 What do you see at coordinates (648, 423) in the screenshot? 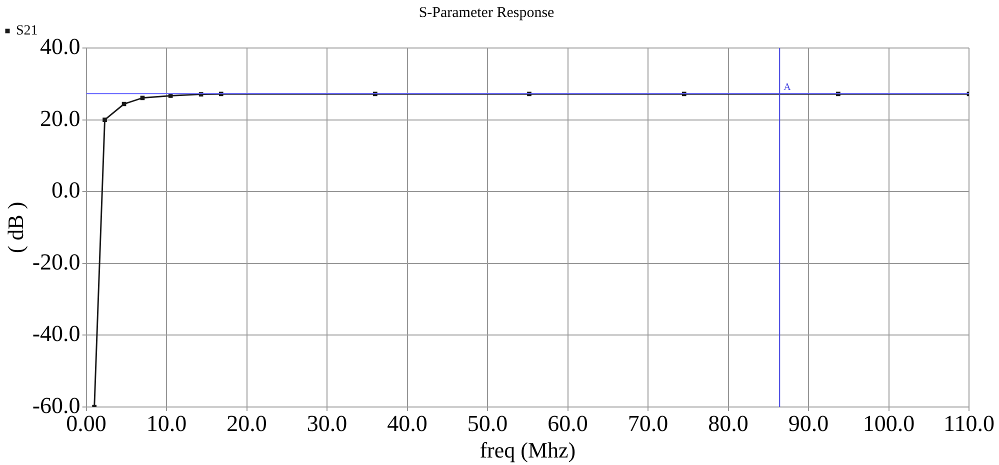
I see `x-tick-label: 70.0` at bounding box center [648, 423].